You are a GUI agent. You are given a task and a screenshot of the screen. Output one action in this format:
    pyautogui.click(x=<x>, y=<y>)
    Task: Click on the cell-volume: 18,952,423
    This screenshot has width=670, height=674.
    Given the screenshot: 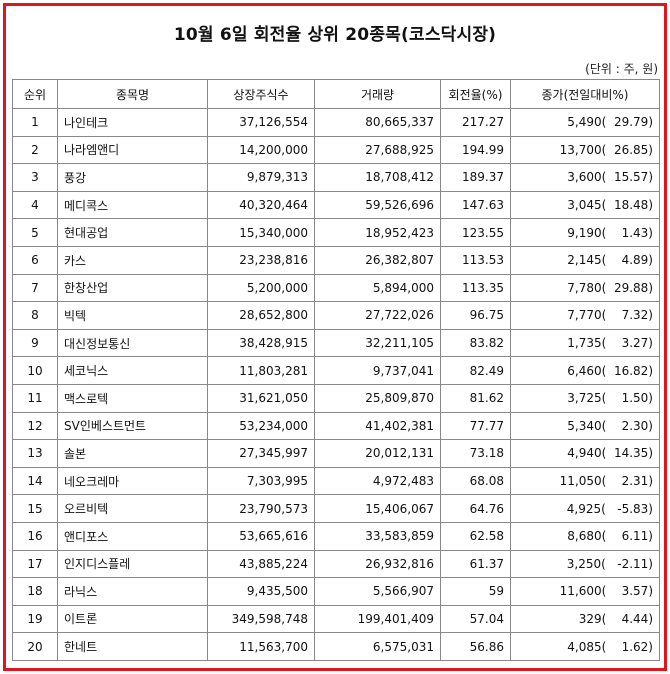 What is the action you would take?
    pyautogui.click(x=377, y=232)
    